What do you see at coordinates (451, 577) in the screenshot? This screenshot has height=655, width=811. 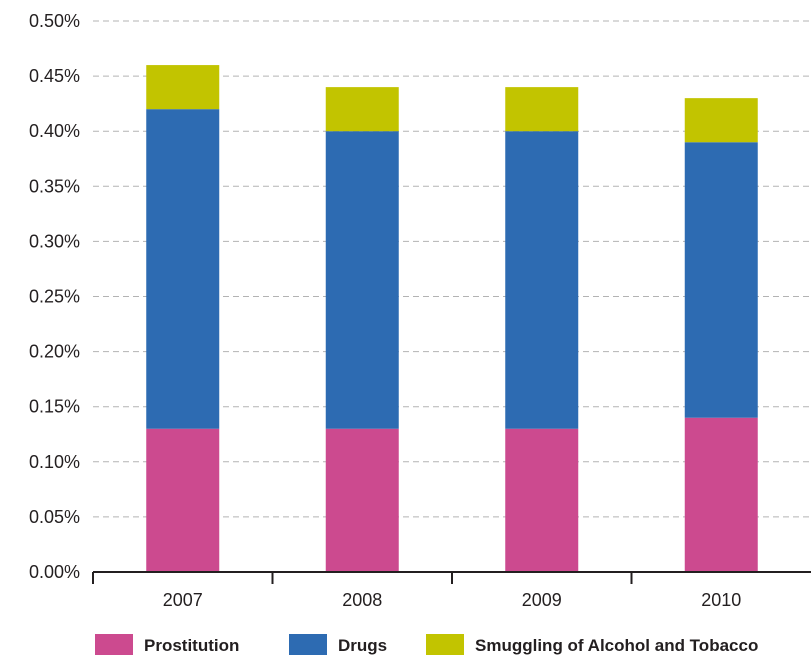 I see `x-axis` at bounding box center [451, 577].